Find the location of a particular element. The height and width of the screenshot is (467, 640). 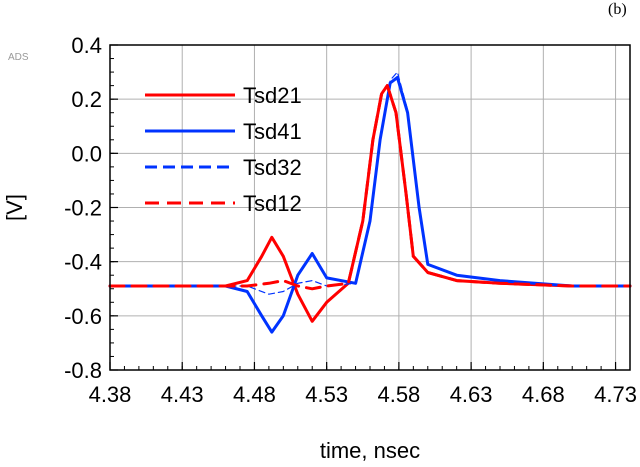

y-tick-label: 0.0 is located at coordinates (86, 153).